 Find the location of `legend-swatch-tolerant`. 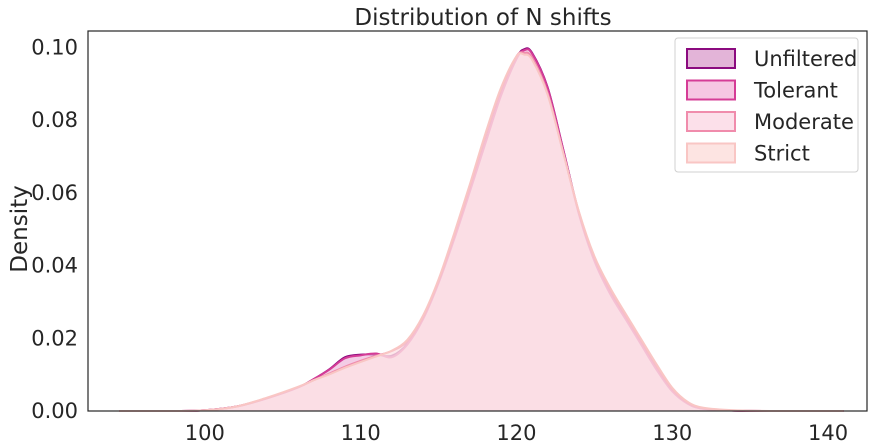

legend-swatch-tolerant is located at coordinates (711, 90).